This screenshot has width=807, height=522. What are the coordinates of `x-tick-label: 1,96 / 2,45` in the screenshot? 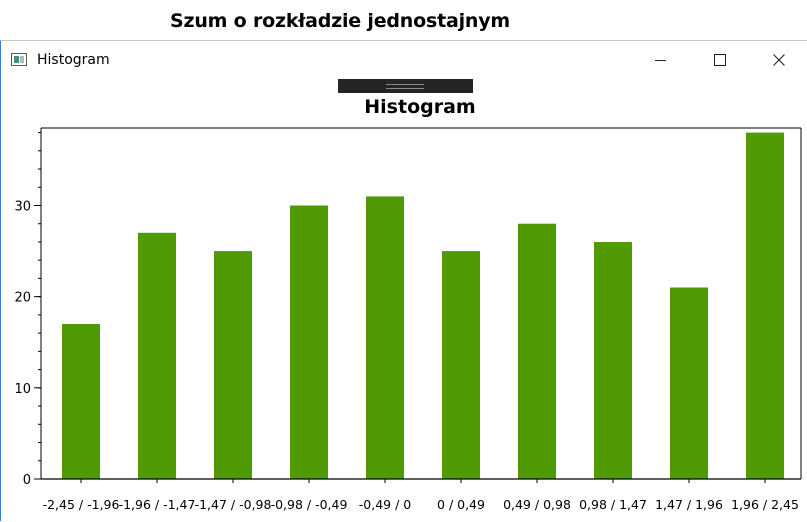 It's located at (765, 504).